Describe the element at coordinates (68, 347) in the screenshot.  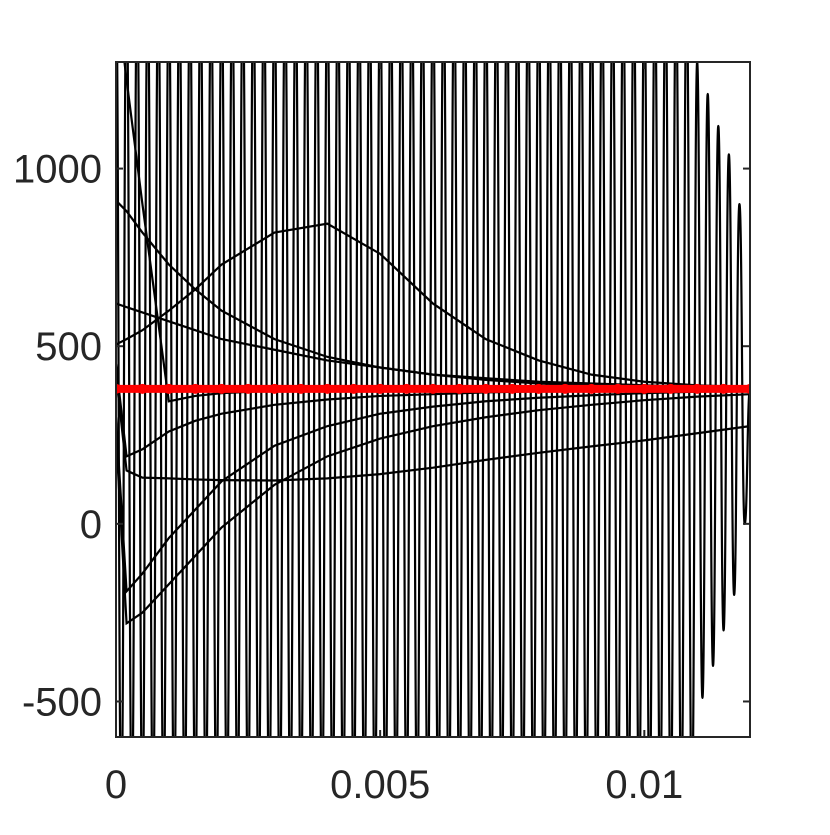
I see `y-tick-label: 500` at that location.